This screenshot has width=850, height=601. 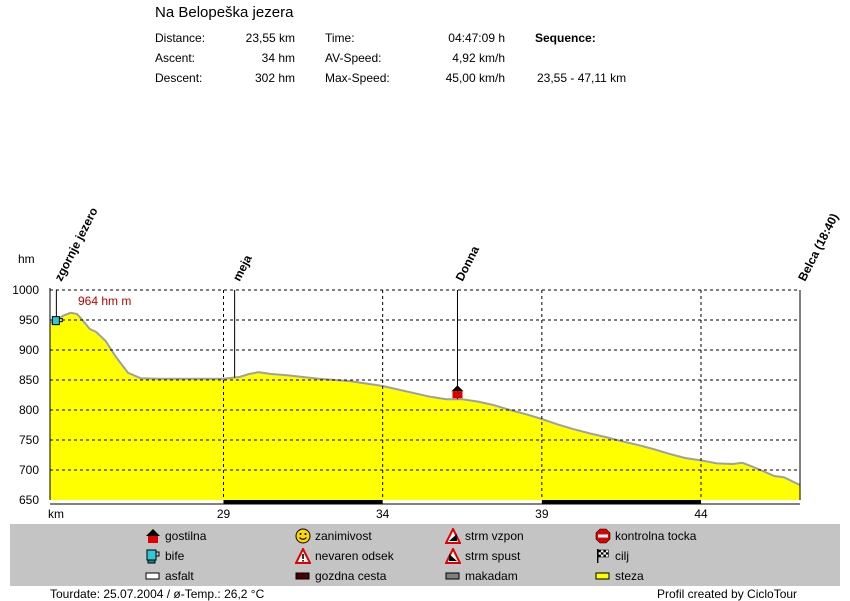 What do you see at coordinates (29, 410) in the screenshot?
I see `y-tick-label: 800` at bounding box center [29, 410].